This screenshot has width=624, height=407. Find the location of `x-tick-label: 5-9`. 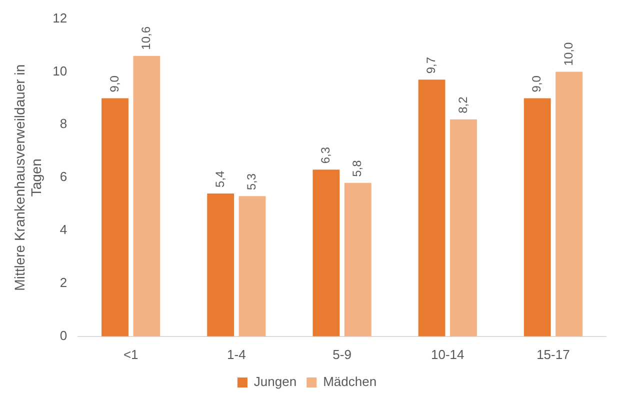

x-tick-label: 5-9 is located at coordinates (342, 354).